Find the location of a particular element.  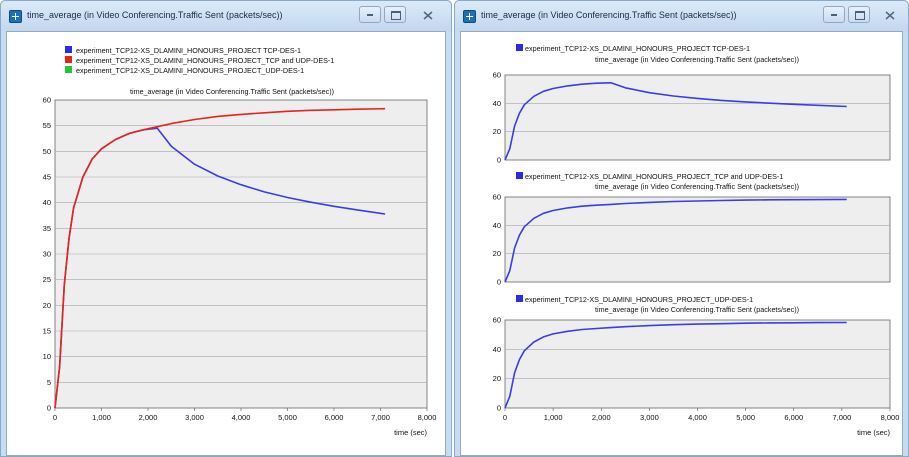

plot-area-tcp is located at coordinates (697, 117).